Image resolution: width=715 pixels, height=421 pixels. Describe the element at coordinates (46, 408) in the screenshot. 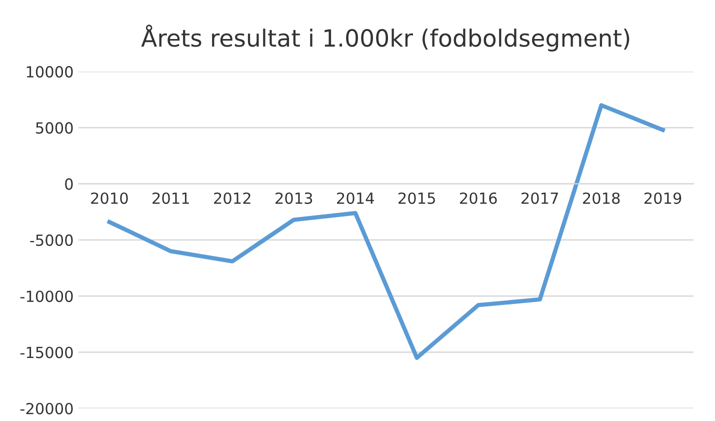

I see `y-tick-label: -20000` at that location.